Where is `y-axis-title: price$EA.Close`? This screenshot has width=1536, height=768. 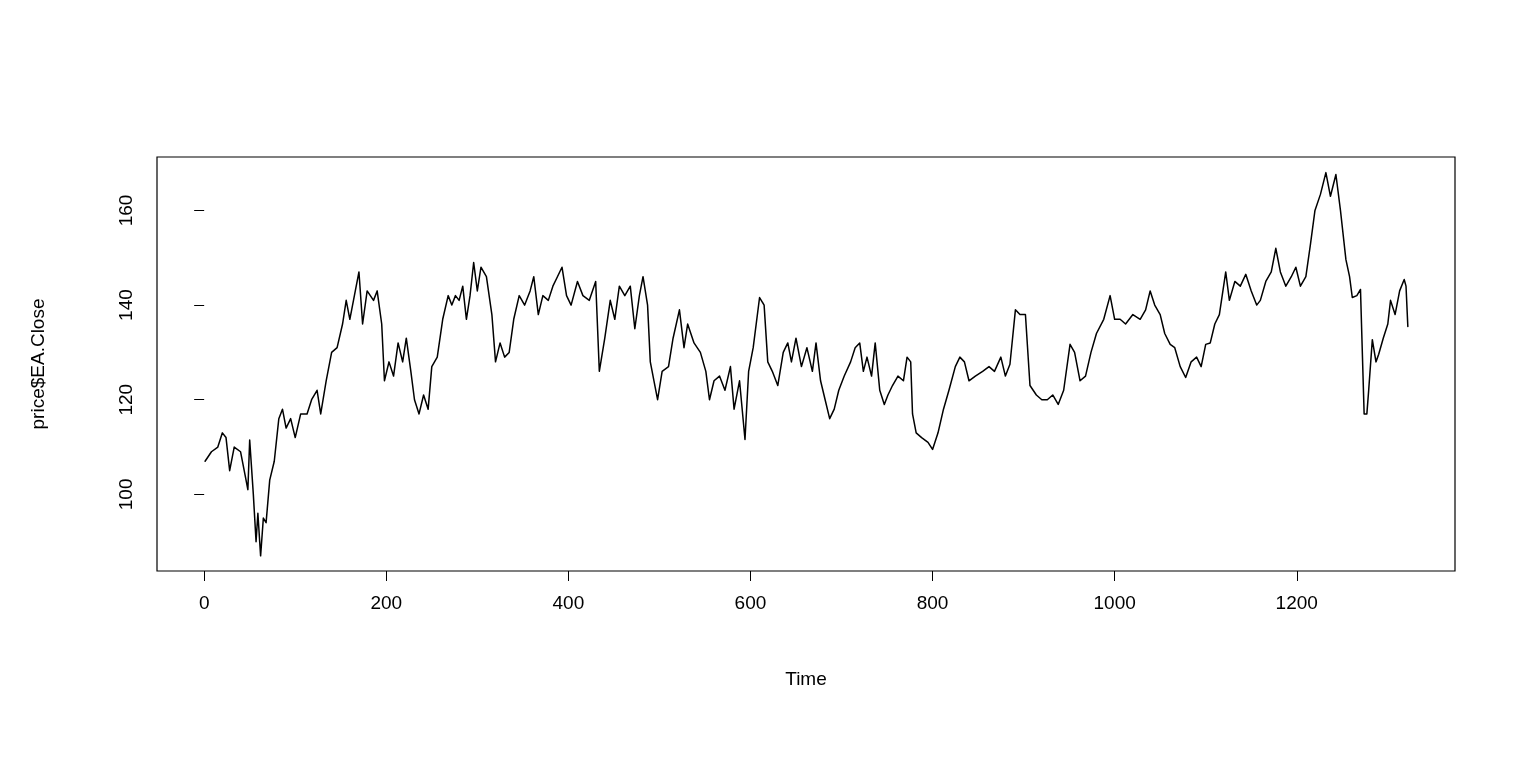 y-axis-title: price$EA.Close is located at coordinates (37, 364).